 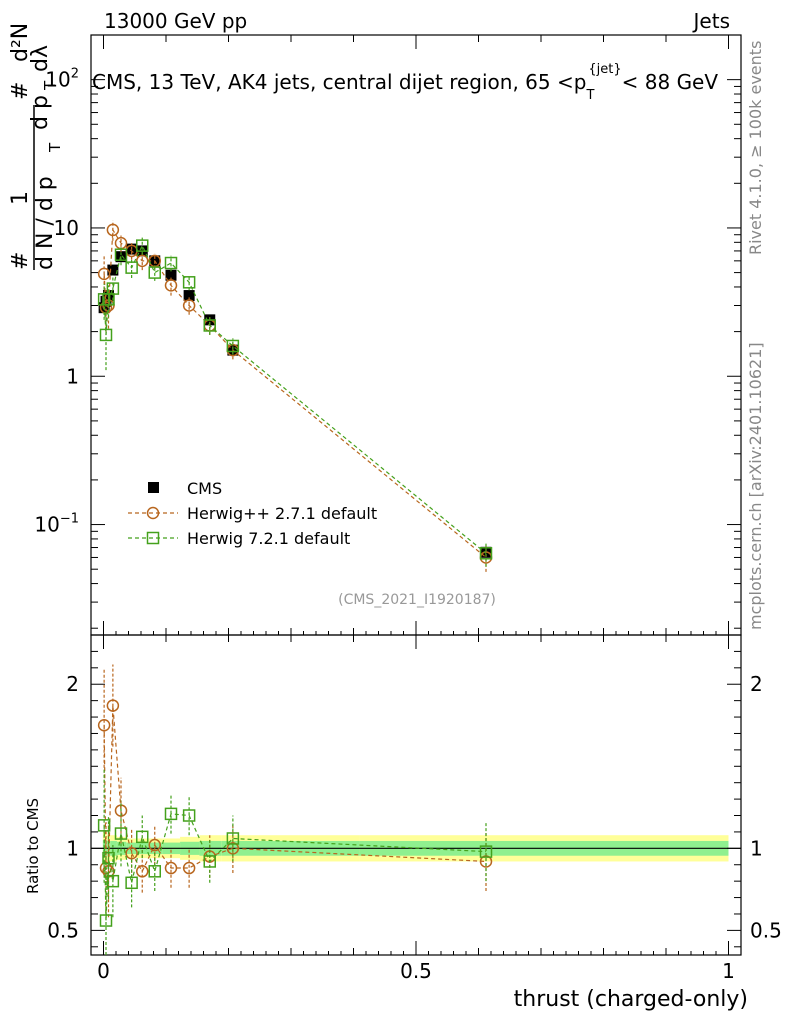 What do you see at coordinates (416, 971) in the screenshot?
I see `x-tick-label: 0.5` at bounding box center [416, 971].